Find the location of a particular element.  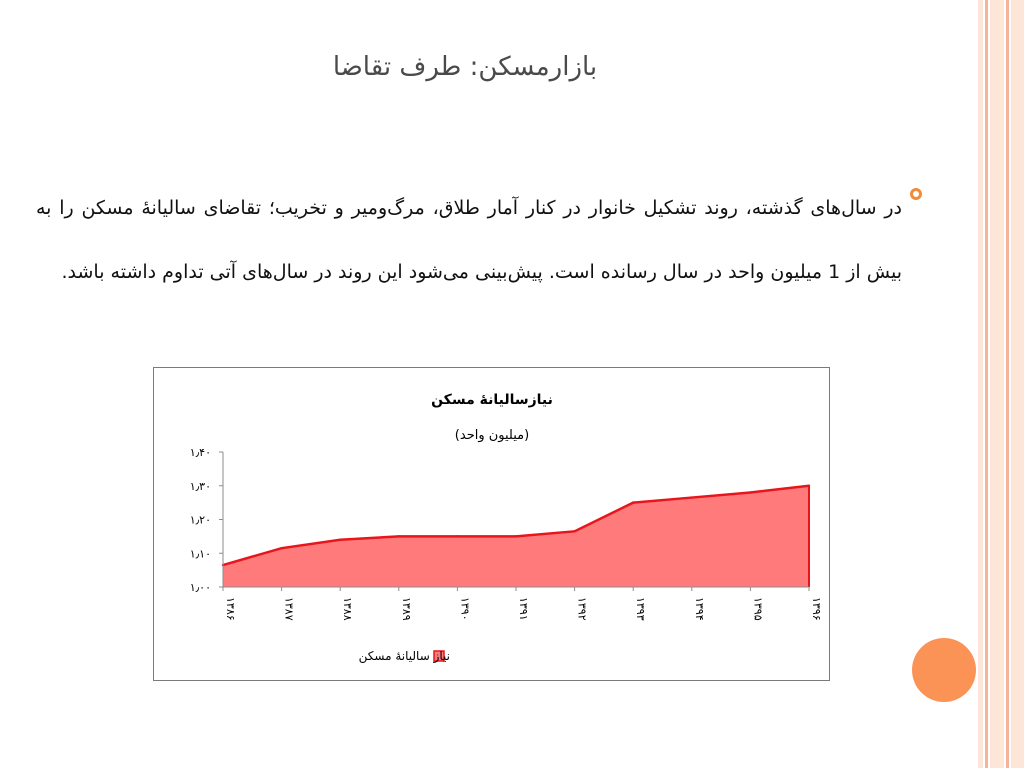

x-tick-label: ۱۳۹۴ is located at coordinates (699, 609).